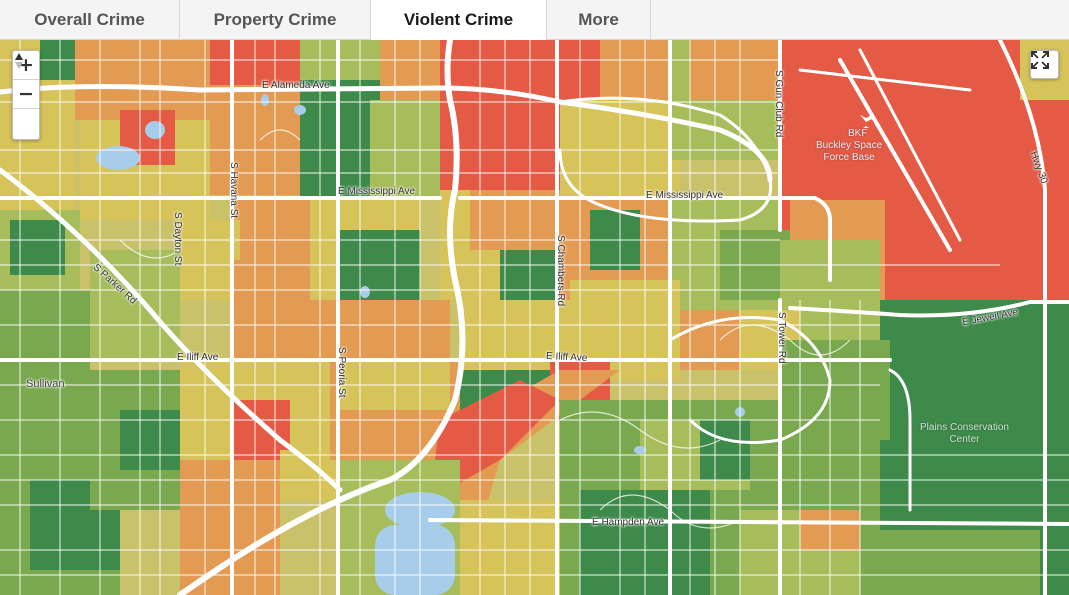  What do you see at coordinates (685, 195) in the screenshot?
I see `label-mississippi-east: E Mississippi Ave` at bounding box center [685, 195].